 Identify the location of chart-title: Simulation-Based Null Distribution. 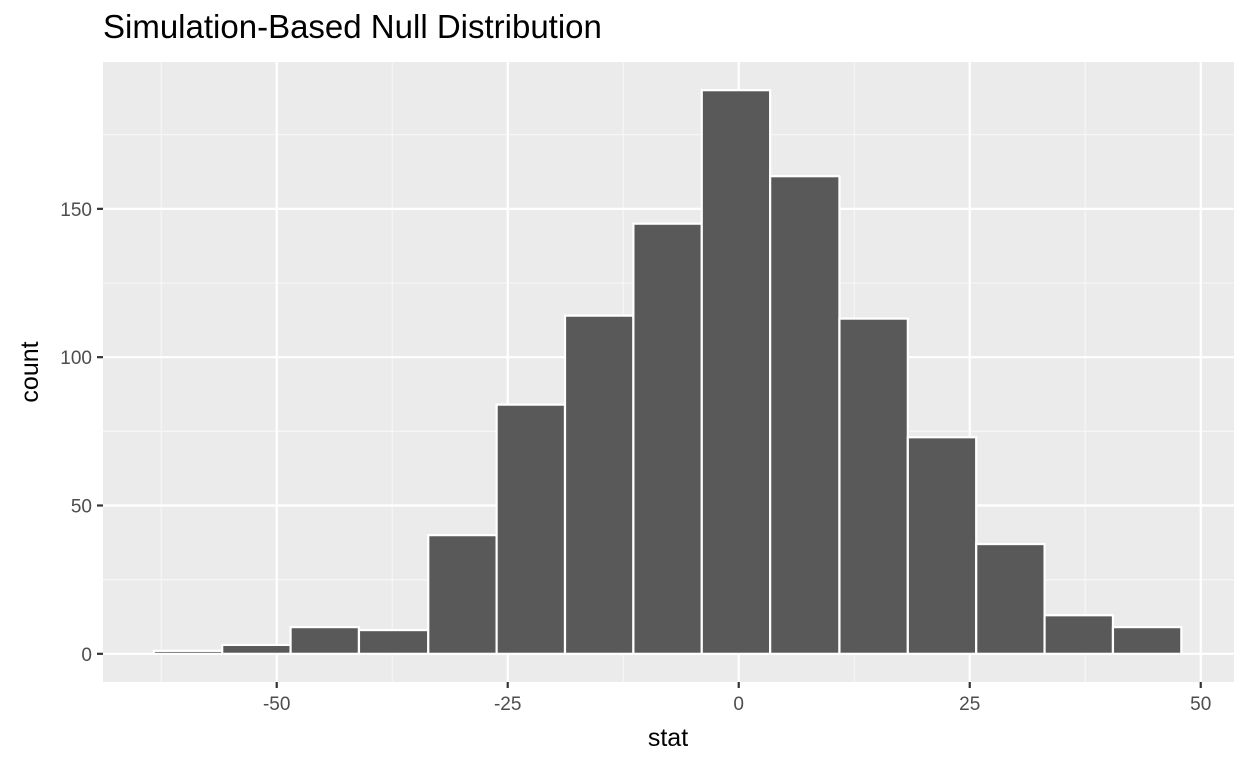
(352, 26).